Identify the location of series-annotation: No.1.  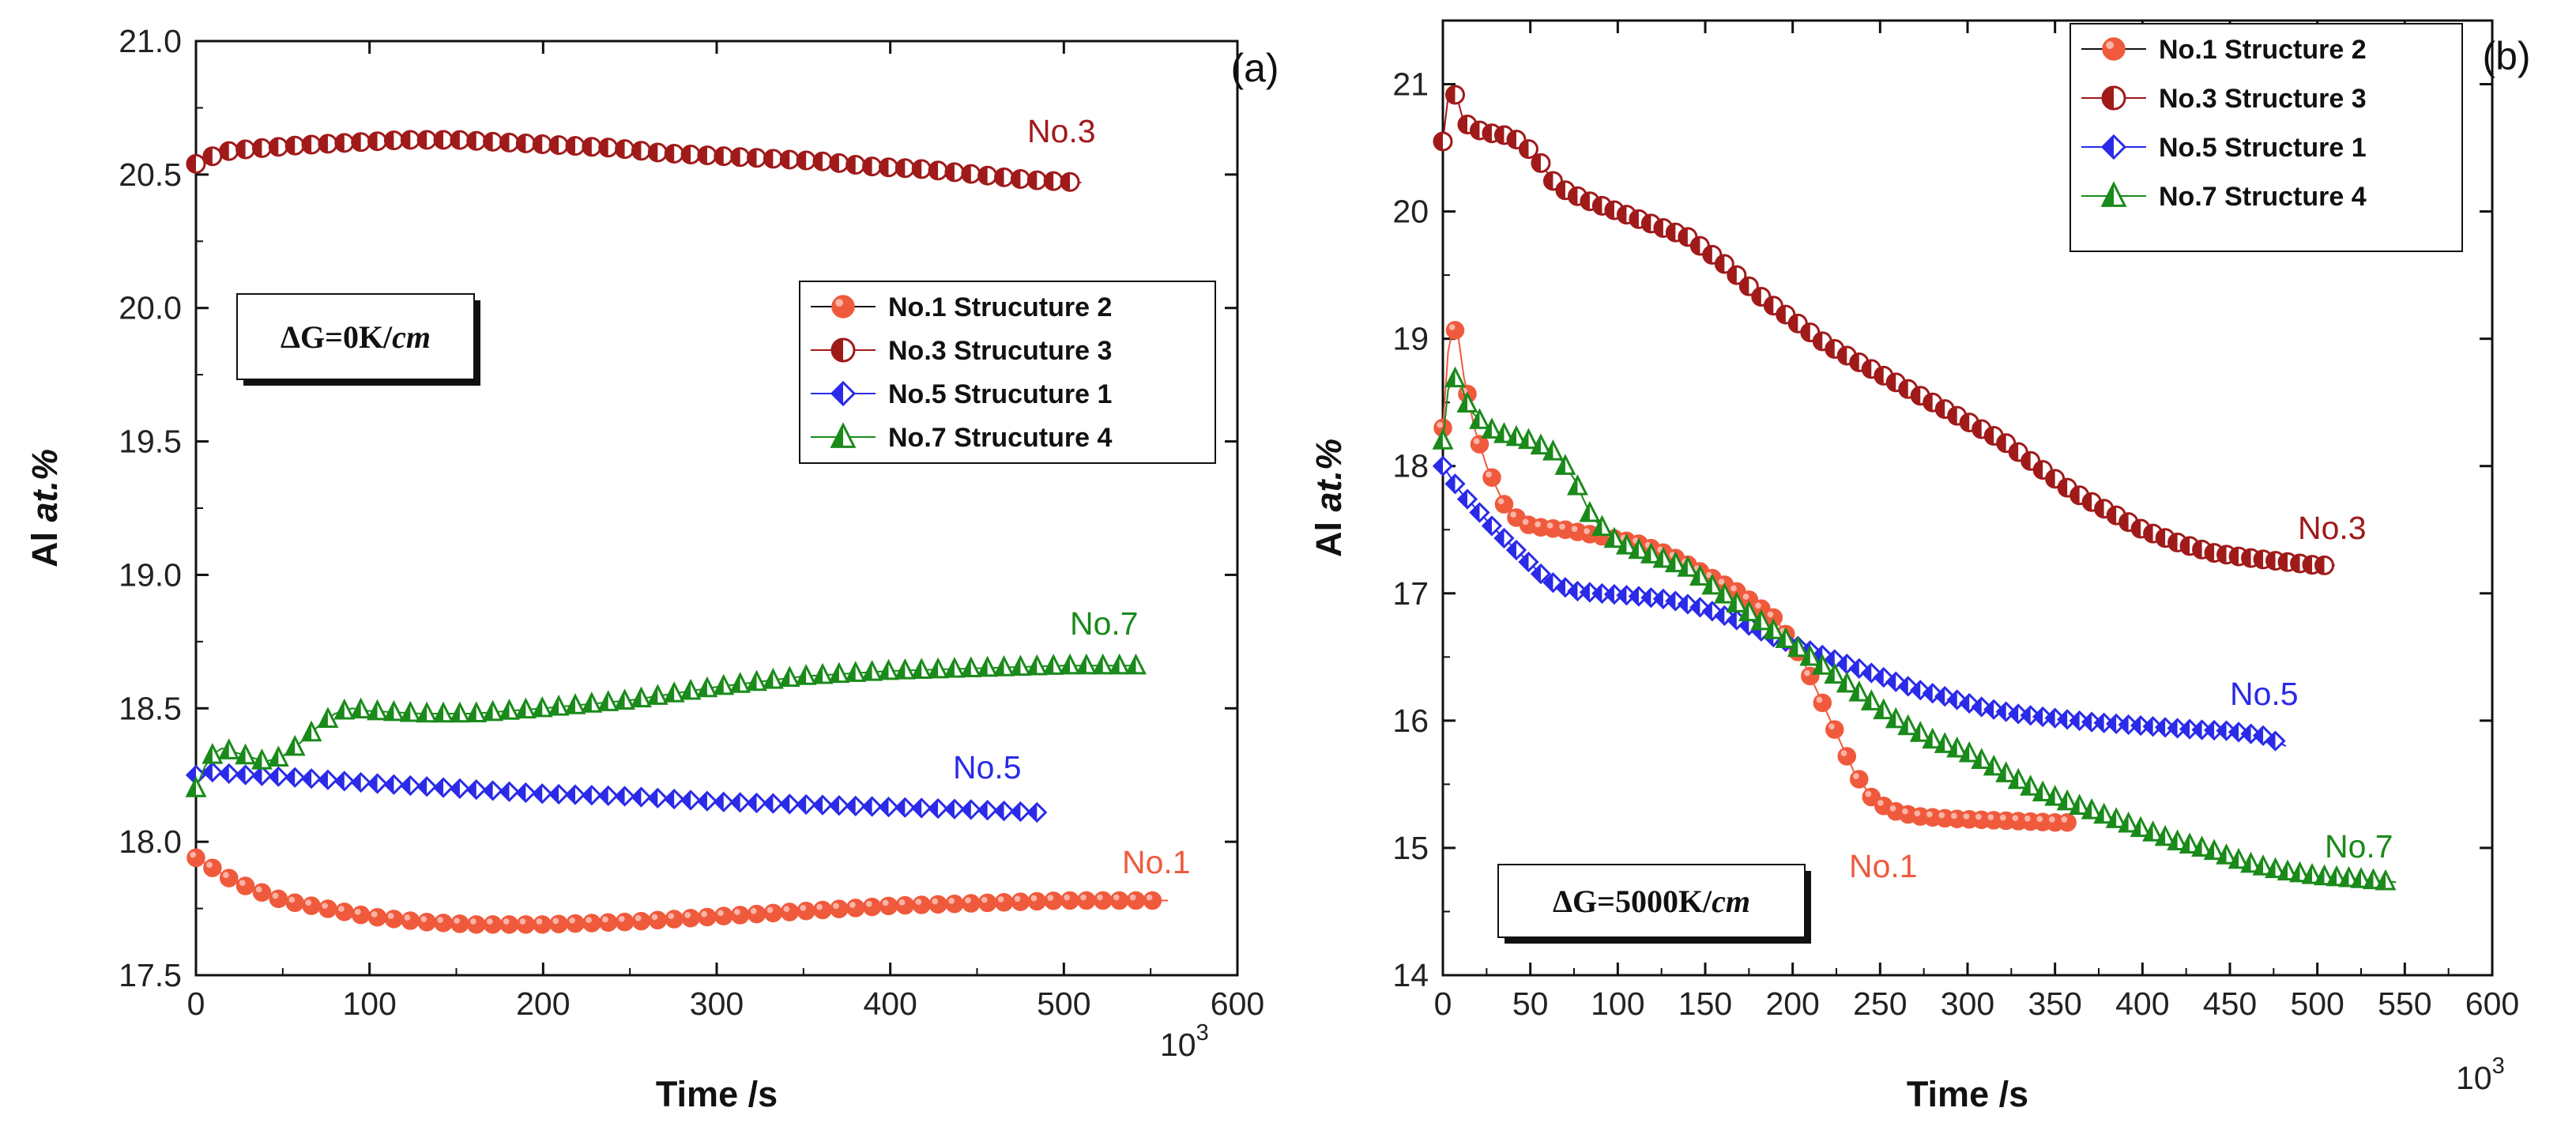
(1883, 866).